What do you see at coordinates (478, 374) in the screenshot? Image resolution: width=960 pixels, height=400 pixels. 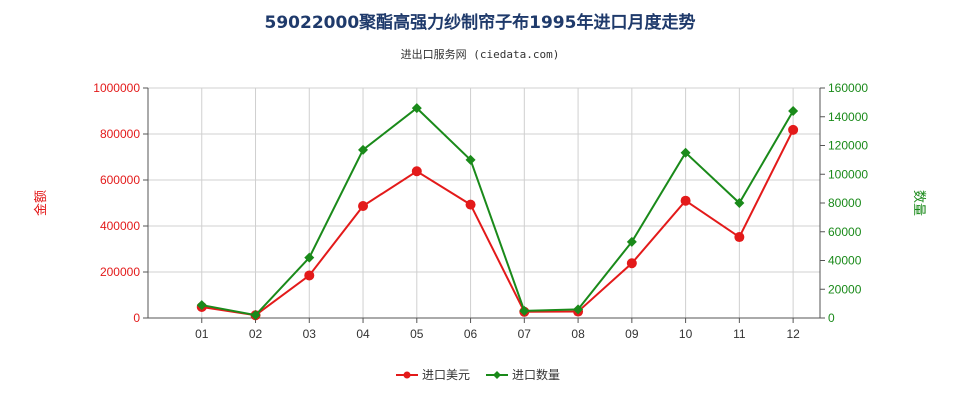 I see `legend: 进口美元 进口数量` at bounding box center [478, 374].